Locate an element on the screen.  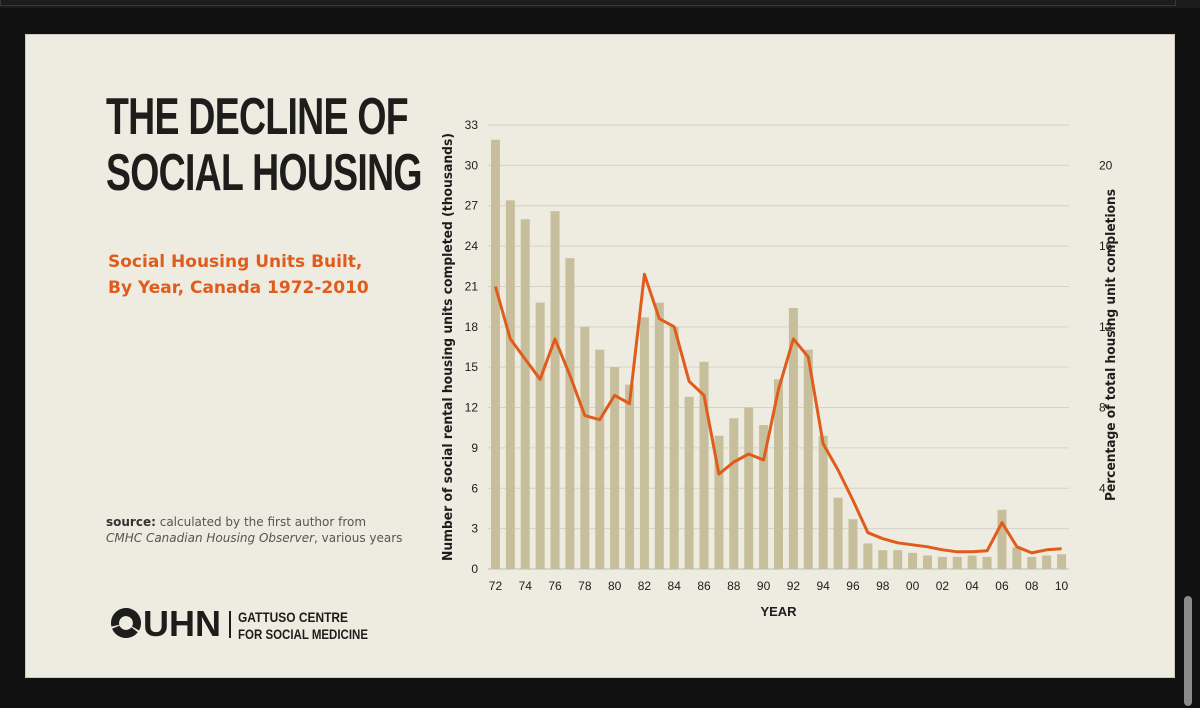
y-tick-label: 30 is located at coordinates (472, 165).